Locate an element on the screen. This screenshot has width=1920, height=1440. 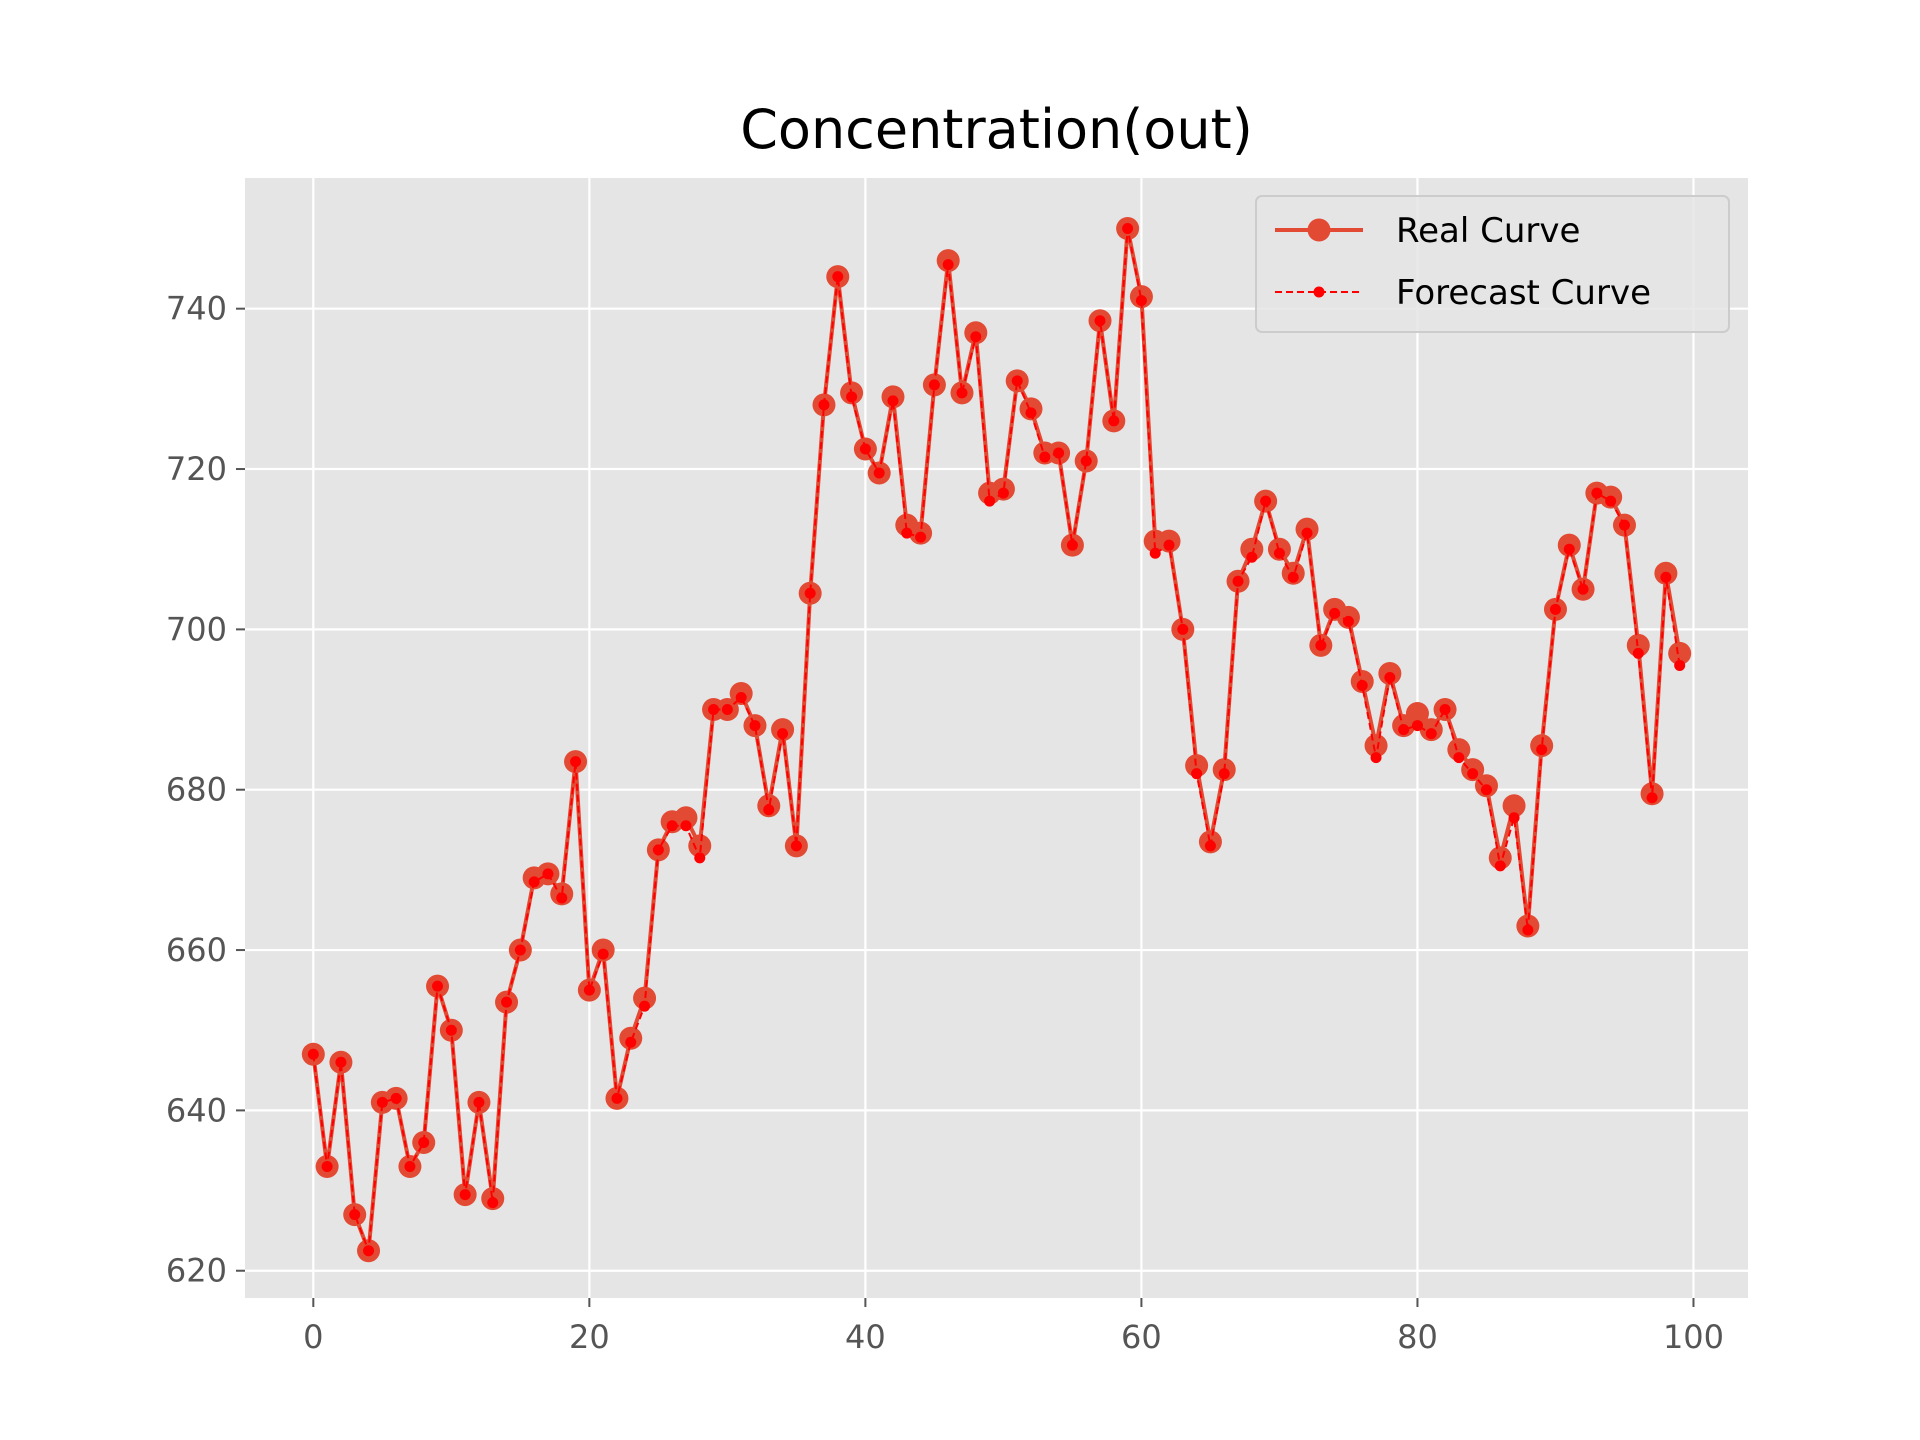
legend: Real Curve Forecast Curve is located at coordinates (1492, 264).